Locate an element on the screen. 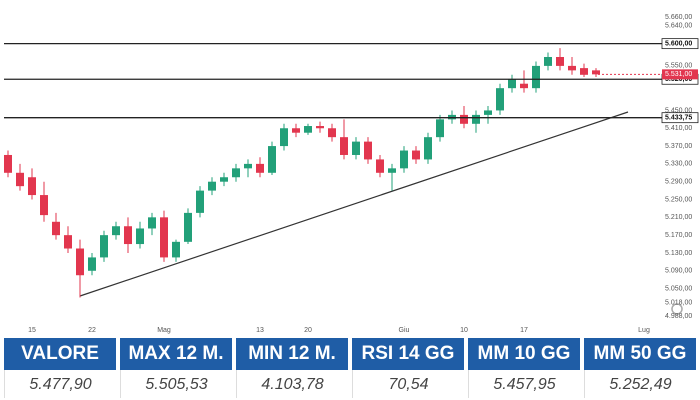 This screenshot has height=400, width=700. settings-icon is located at coordinates (677, 309).